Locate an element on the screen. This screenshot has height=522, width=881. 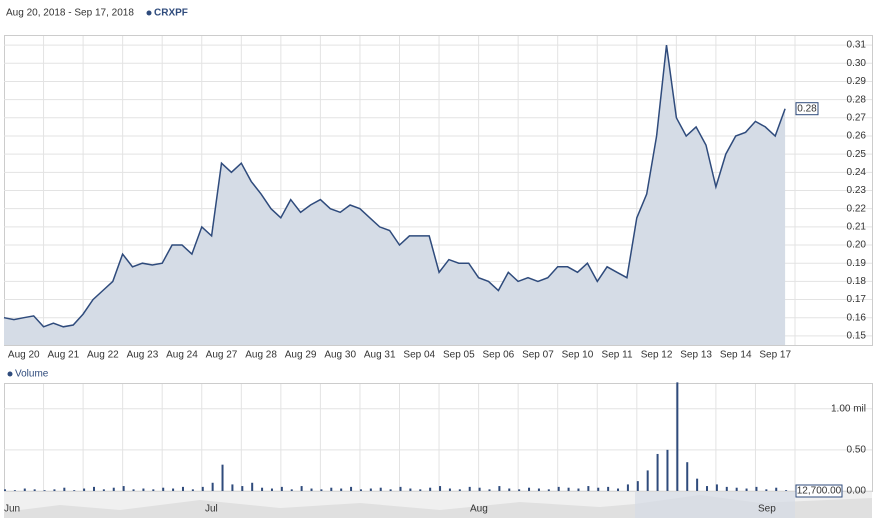
x-tick-label: Aug 27 is located at coordinates (222, 355).